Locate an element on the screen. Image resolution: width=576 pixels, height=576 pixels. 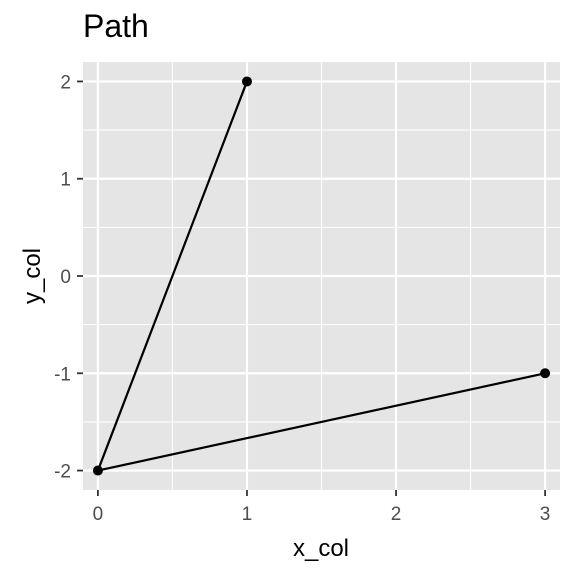
x-tick-label: 0 is located at coordinates (98, 514).